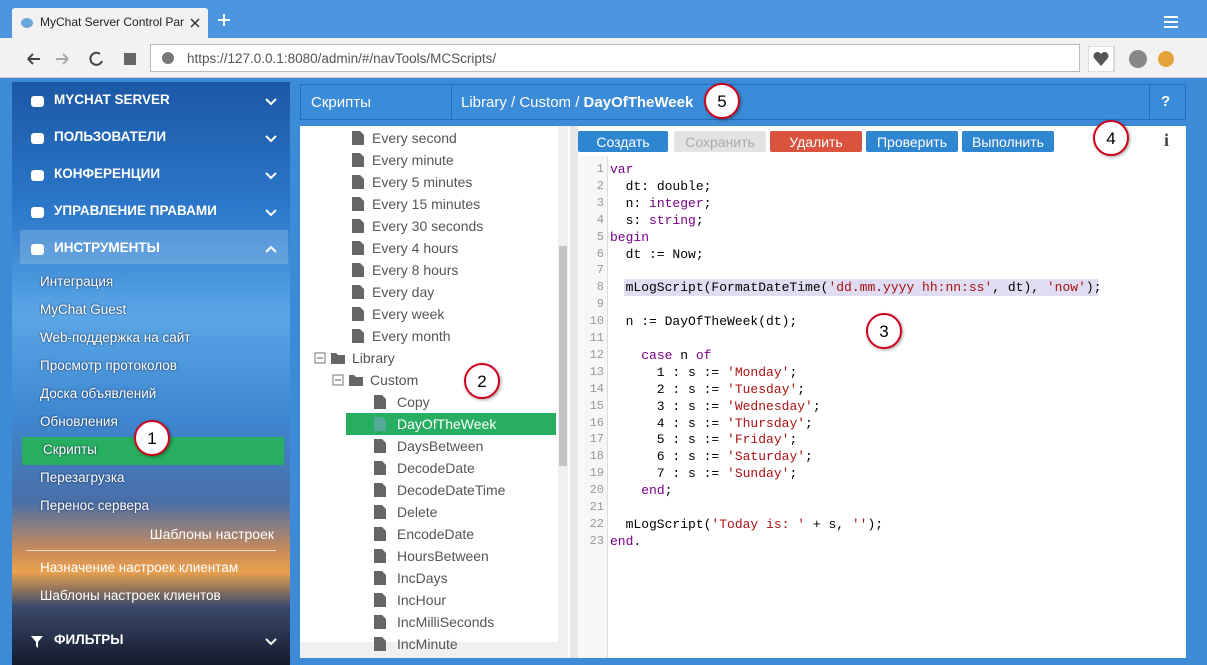 This screenshot has height=665, width=1207. What do you see at coordinates (37, 212) in the screenshot?
I see `section-icon` at bounding box center [37, 212].